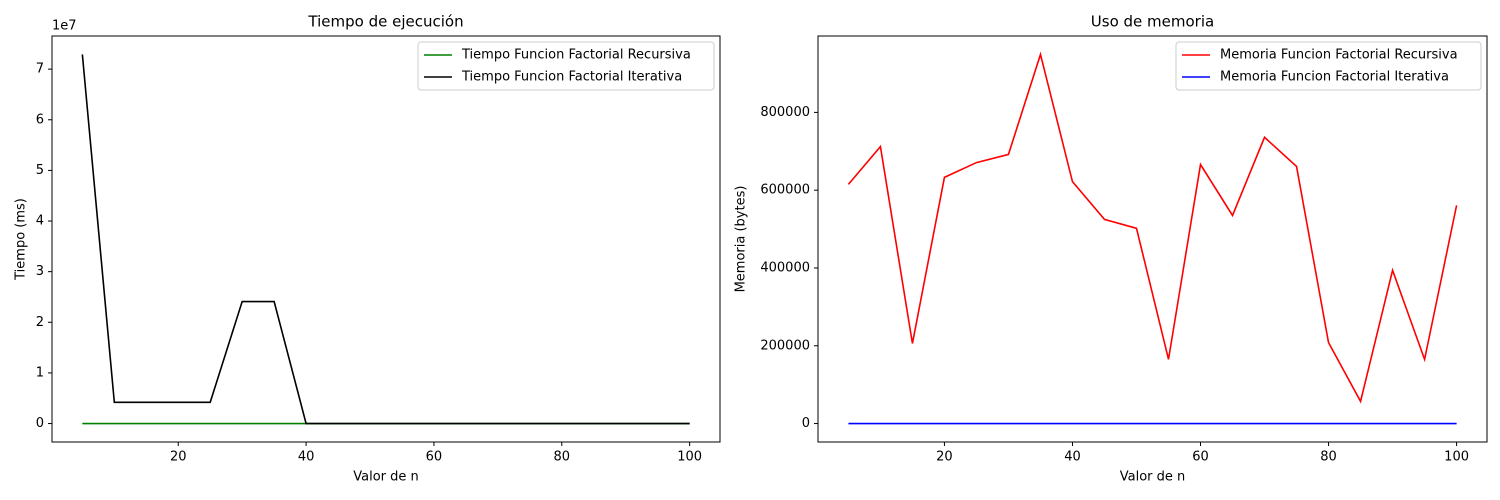  I want to click on legend-label: Tiempo Funcion Factorial Iterativa, so click(571, 77).